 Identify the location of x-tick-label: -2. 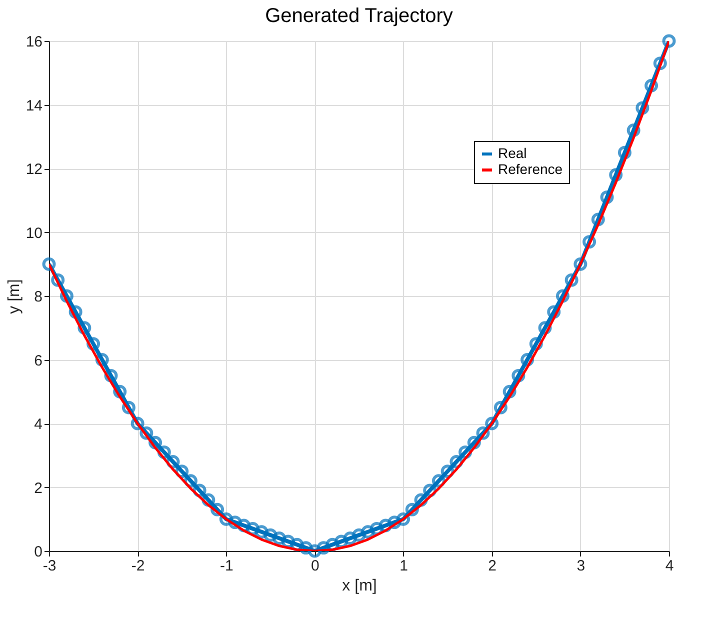
(138, 566).